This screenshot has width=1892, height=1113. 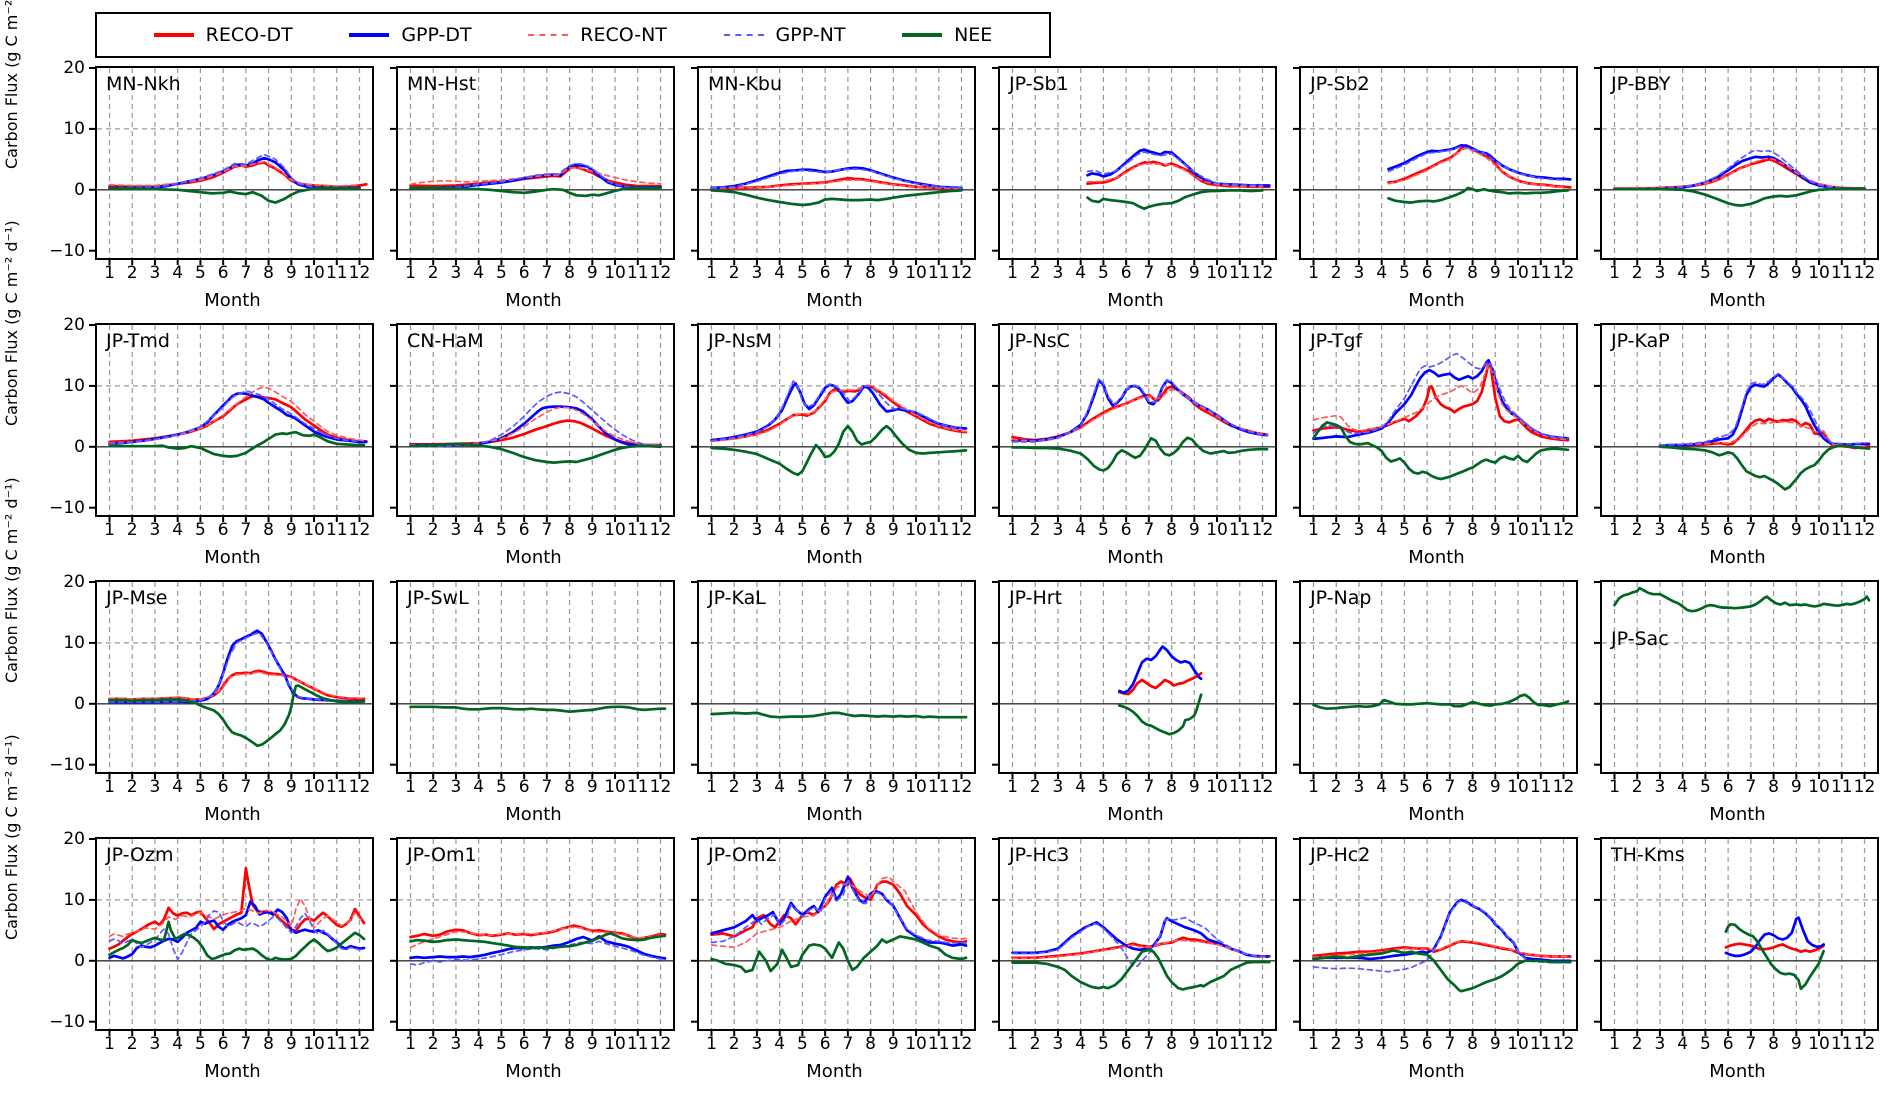 I want to click on plot-svg-JP-KaP, so click(x=1735, y=423).